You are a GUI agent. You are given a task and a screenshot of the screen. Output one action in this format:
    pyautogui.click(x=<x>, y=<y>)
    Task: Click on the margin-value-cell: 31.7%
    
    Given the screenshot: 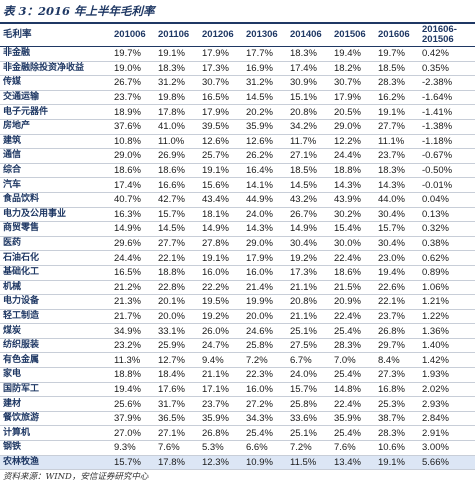 What is the action you would take?
    pyautogui.click(x=174, y=404)
    